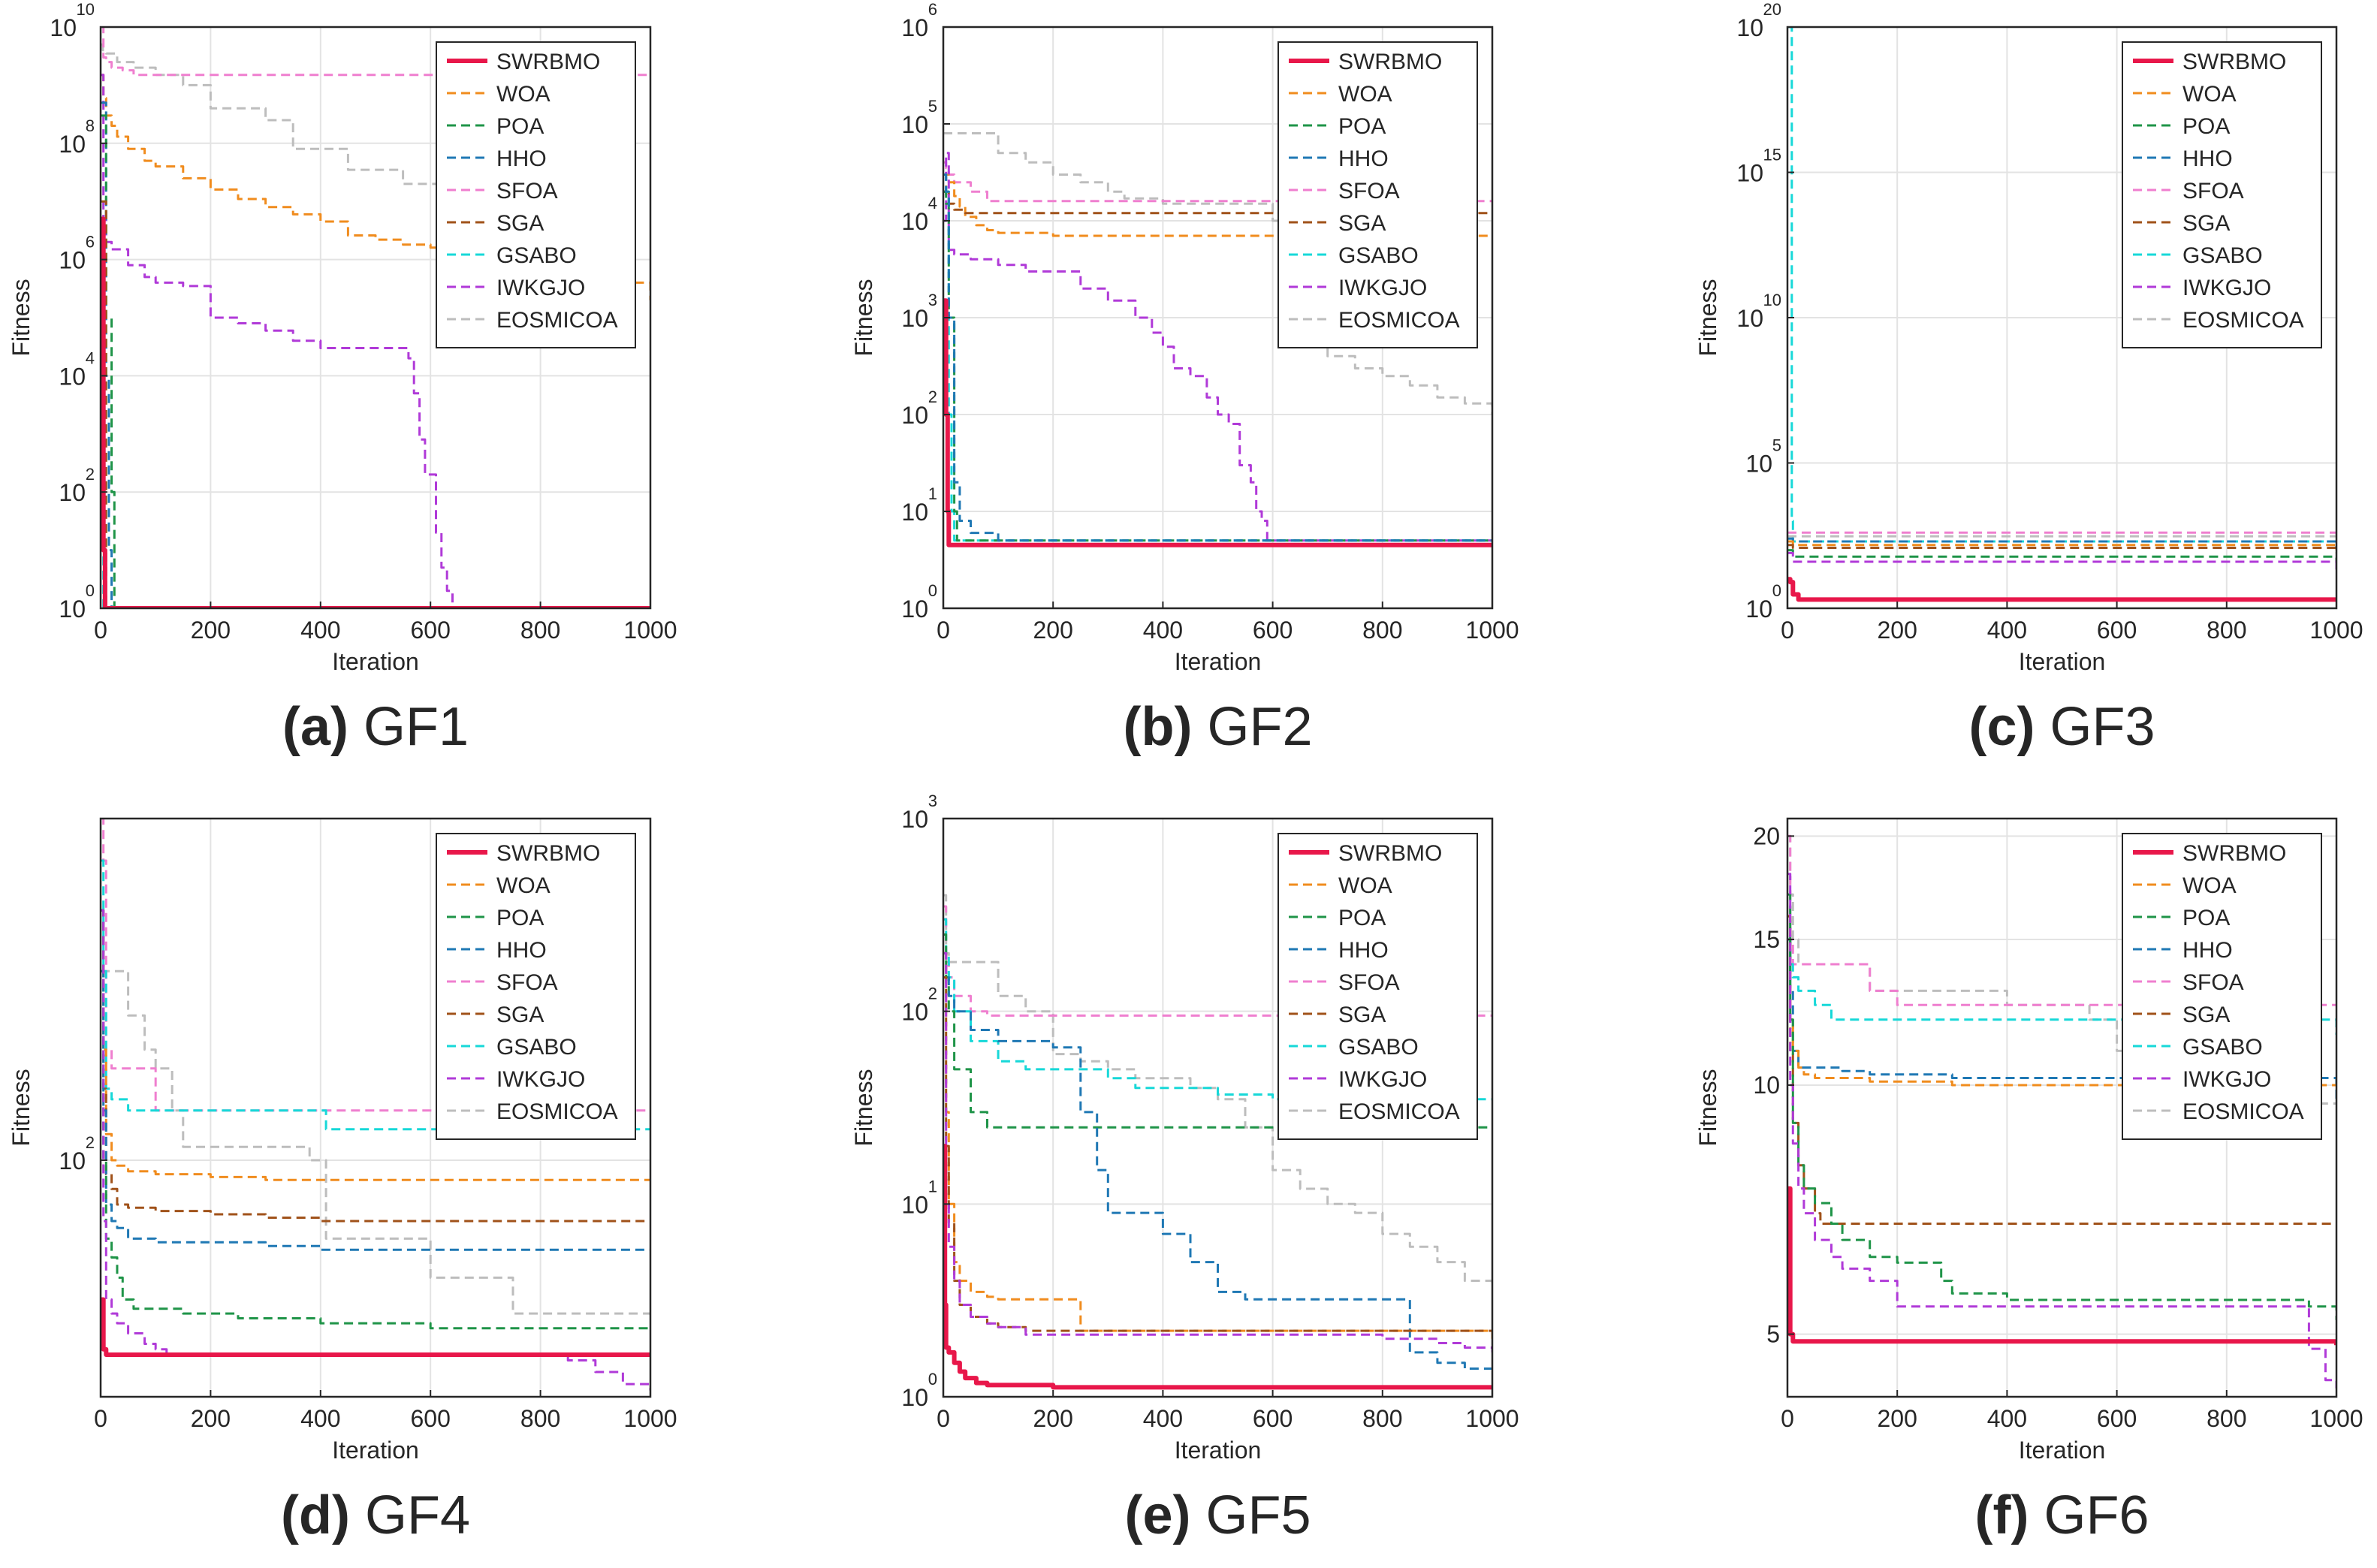 The width and height of the screenshot is (2377, 1568). Describe the element at coordinates (932, 10) in the screenshot. I see `y-tick-label-exponent: 6` at that location.